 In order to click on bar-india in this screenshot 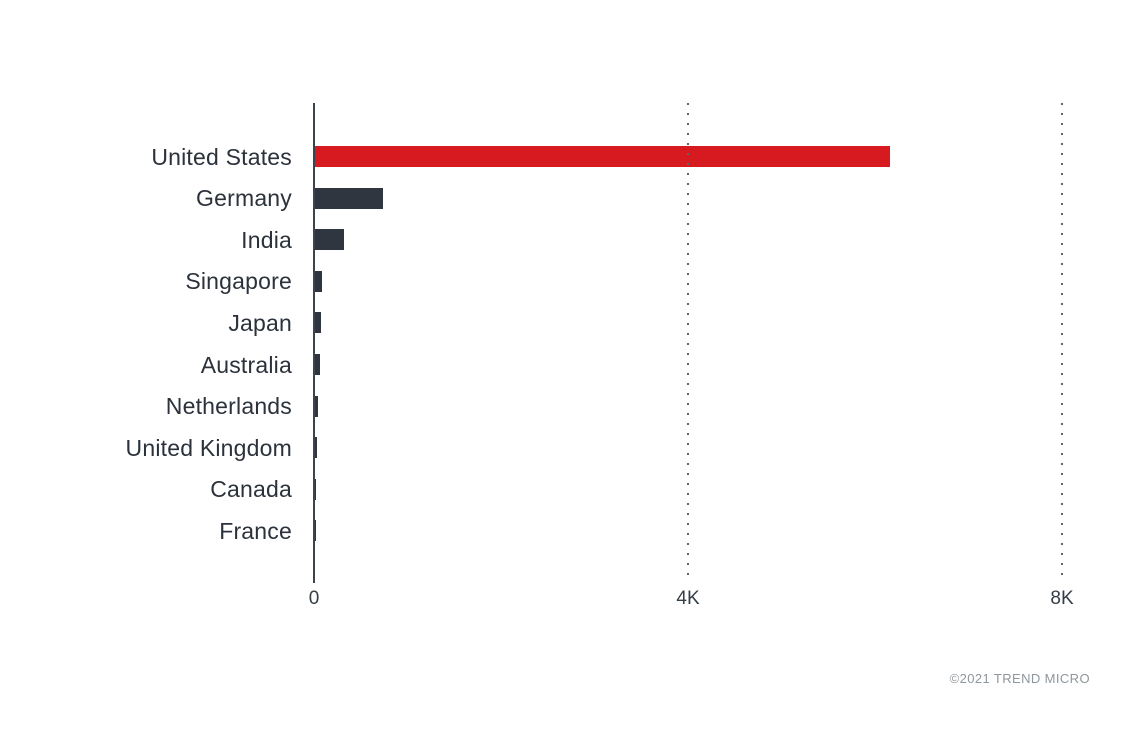, I will do `click(329, 240)`.